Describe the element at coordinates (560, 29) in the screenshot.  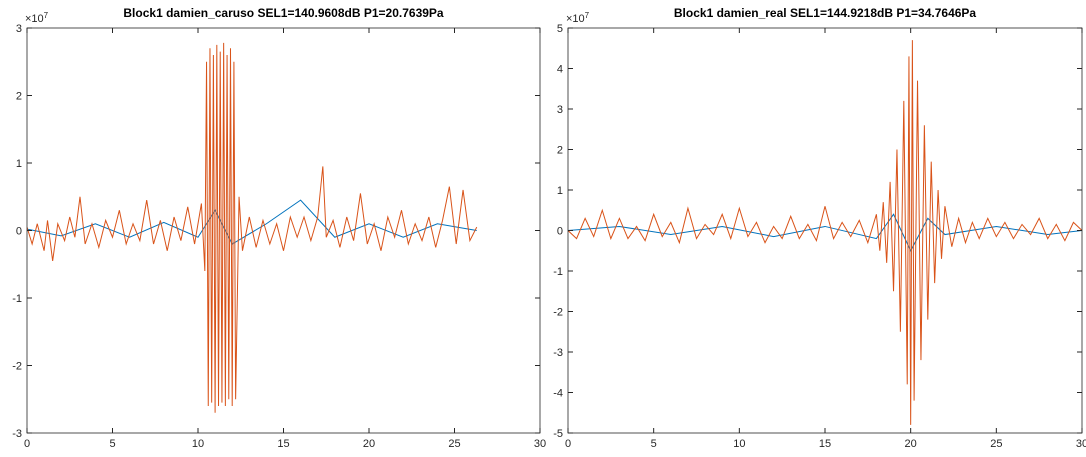
I see `y-tick-label: 5` at that location.